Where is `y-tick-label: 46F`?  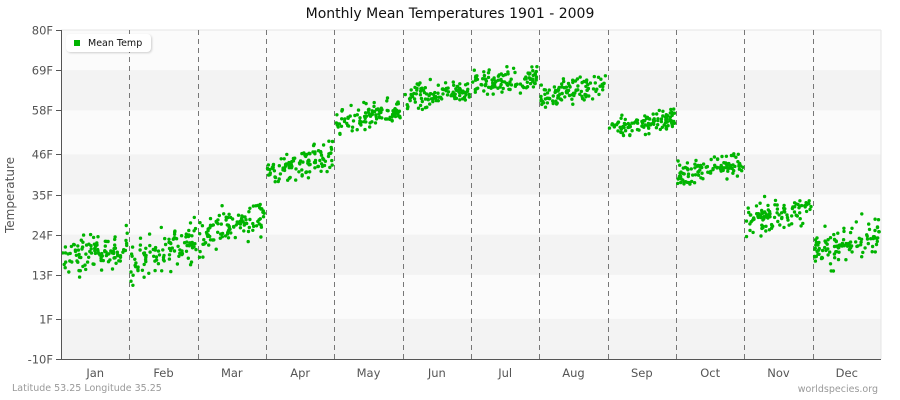 y-tick-label: 46F is located at coordinates (42, 155).